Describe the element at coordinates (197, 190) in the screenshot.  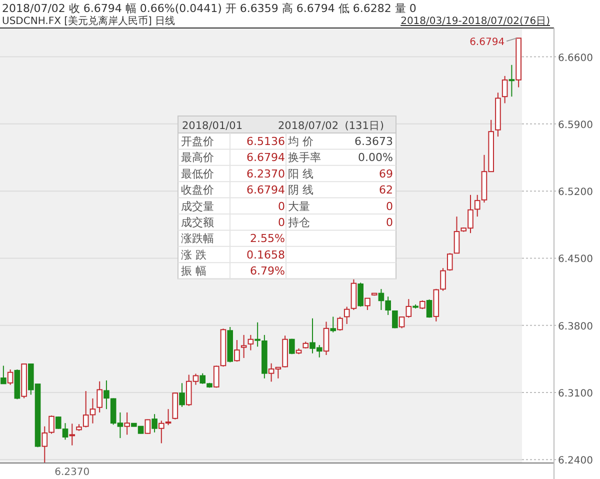
I see `annotation: 收盘价` at that location.